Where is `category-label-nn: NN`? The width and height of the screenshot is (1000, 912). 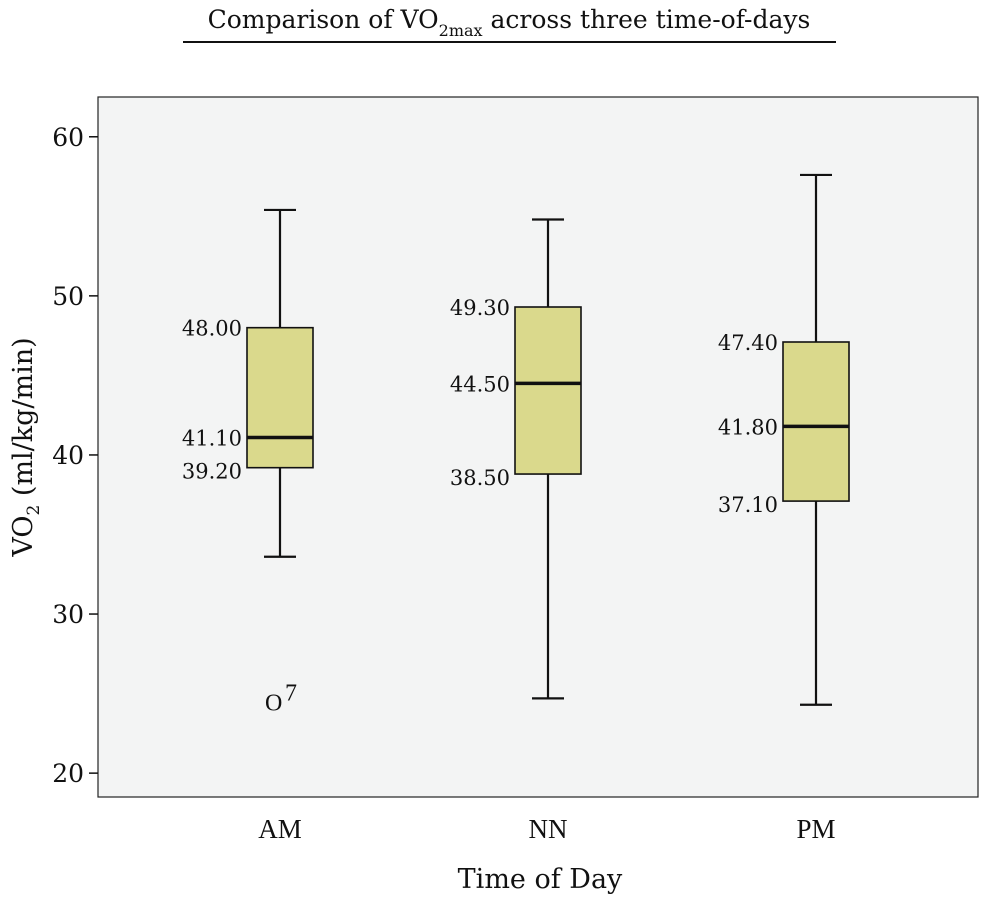 category-label-nn: NN is located at coordinates (548, 829).